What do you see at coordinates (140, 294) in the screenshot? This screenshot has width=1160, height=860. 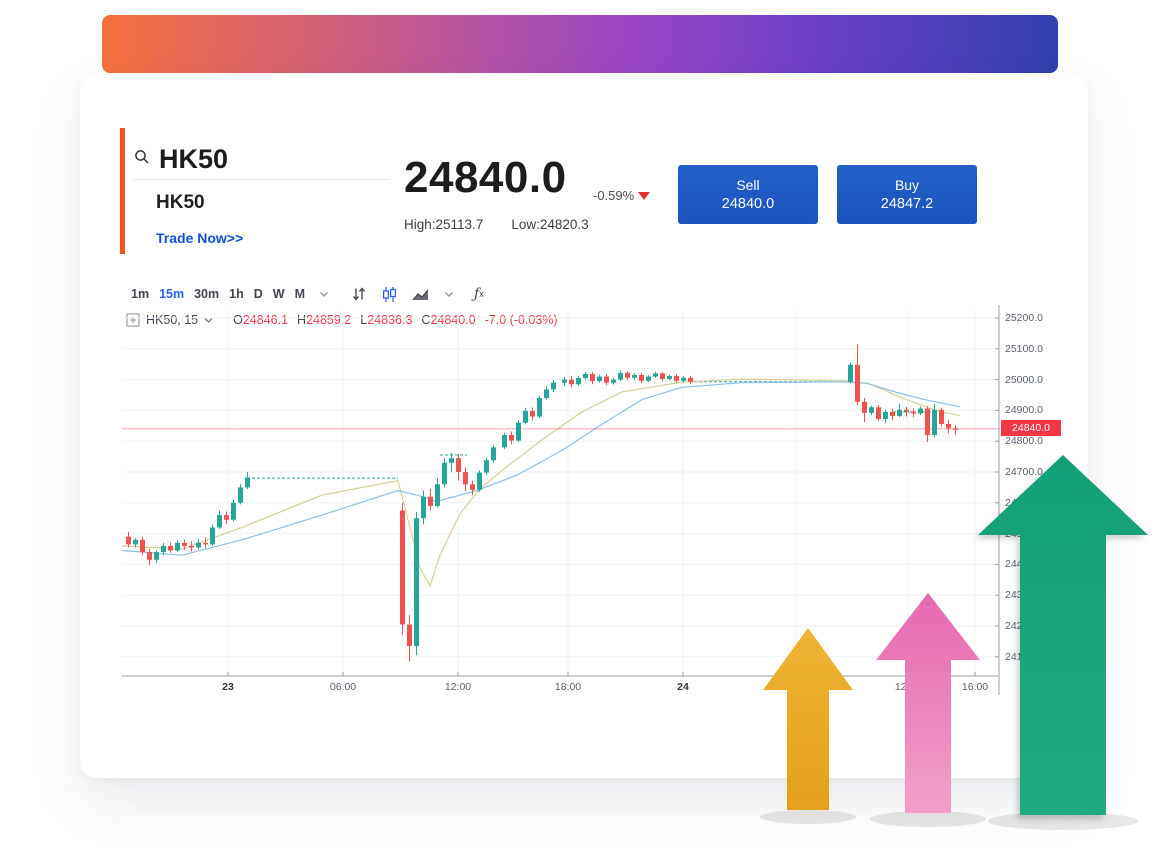 I see `timeframe-1m: 1m` at bounding box center [140, 294].